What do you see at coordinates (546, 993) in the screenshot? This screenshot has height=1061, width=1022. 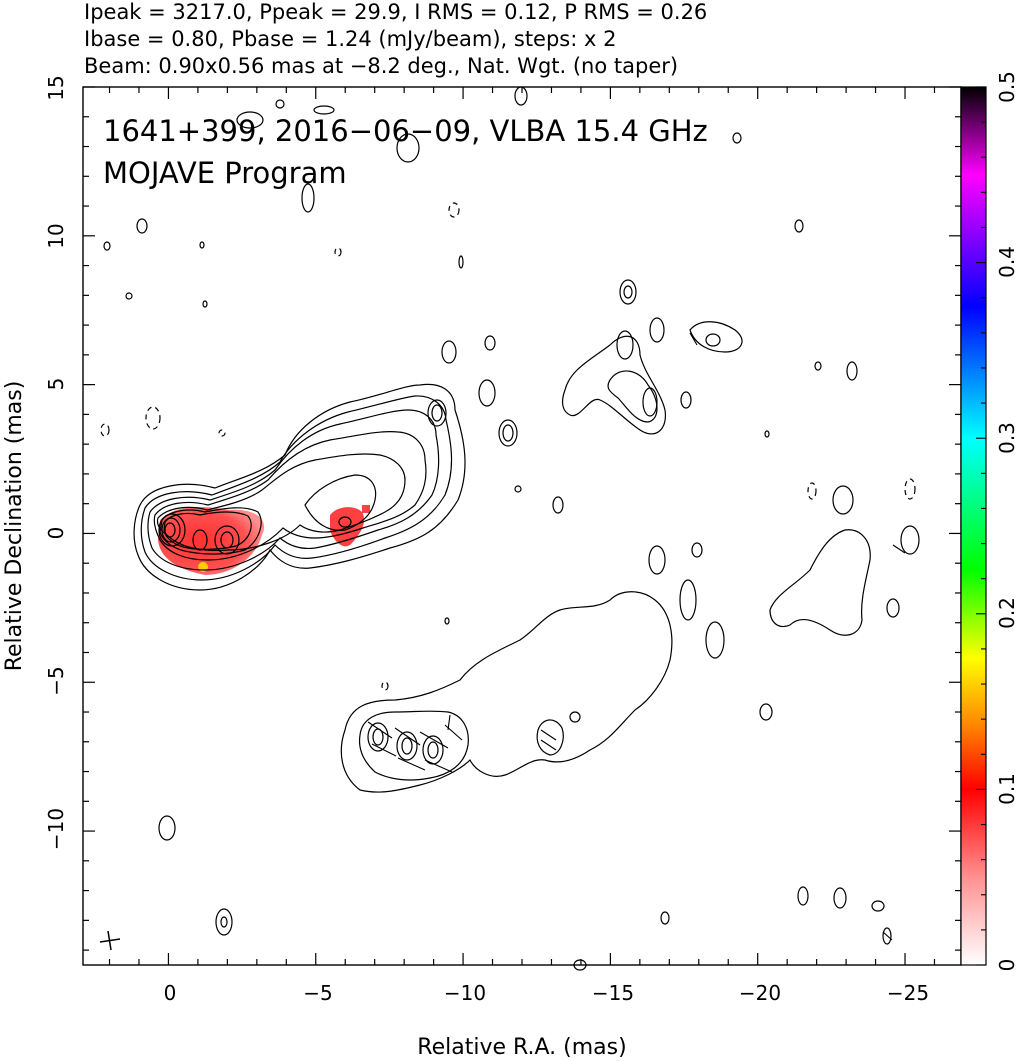 I see `x-tick-labels: 0 −5 −10 −15 −20 −25` at bounding box center [546, 993].